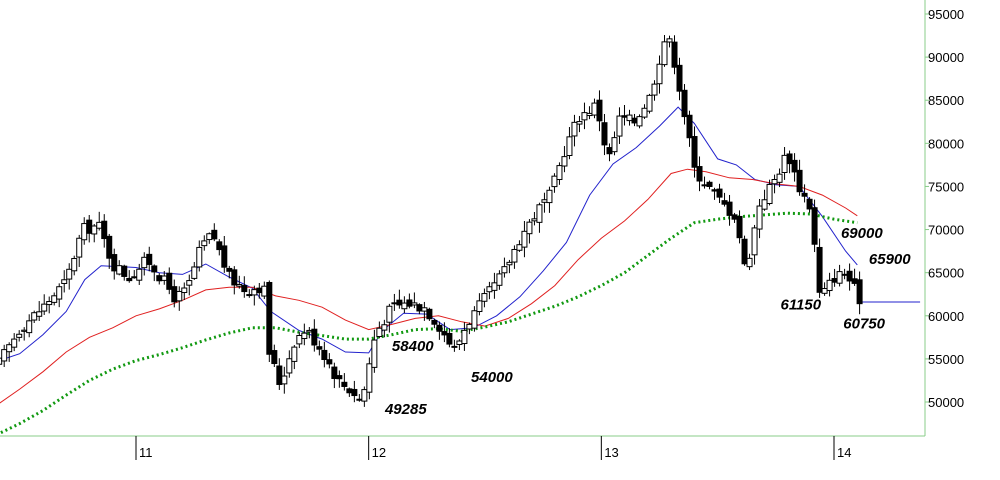 The image size is (1000, 480). What do you see at coordinates (844, 452) in the screenshot?
I see `x-tick-label: 14` at bounding box center [844, 452].